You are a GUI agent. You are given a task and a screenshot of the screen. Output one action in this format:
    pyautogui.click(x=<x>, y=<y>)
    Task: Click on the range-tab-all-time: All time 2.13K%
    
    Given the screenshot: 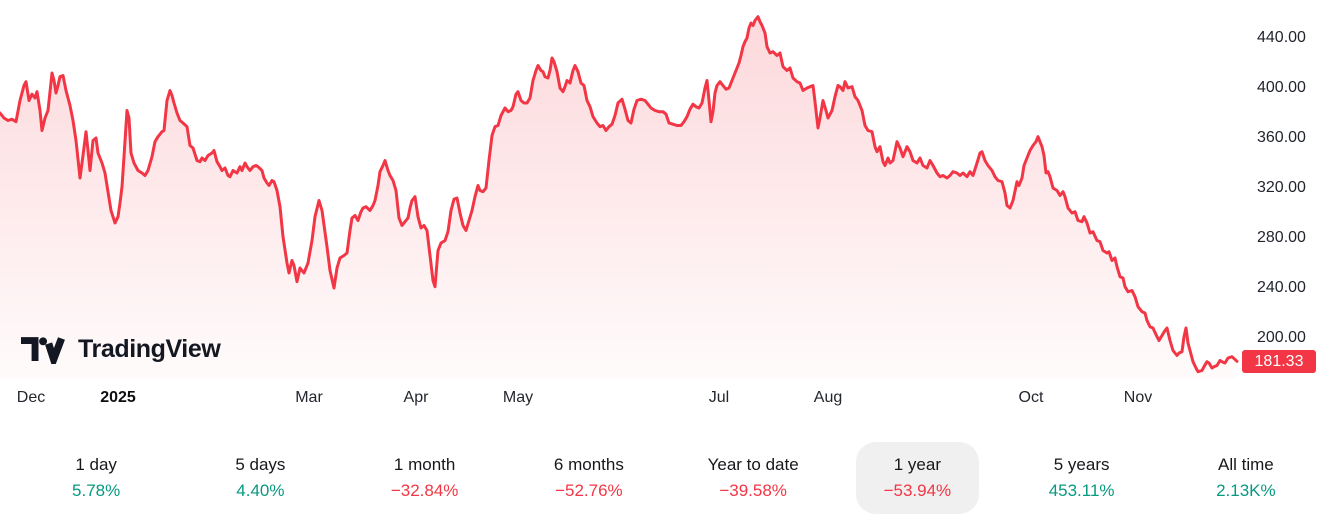 What is the action you would take?
    pyautogui.click(x=1246, y=478)
    